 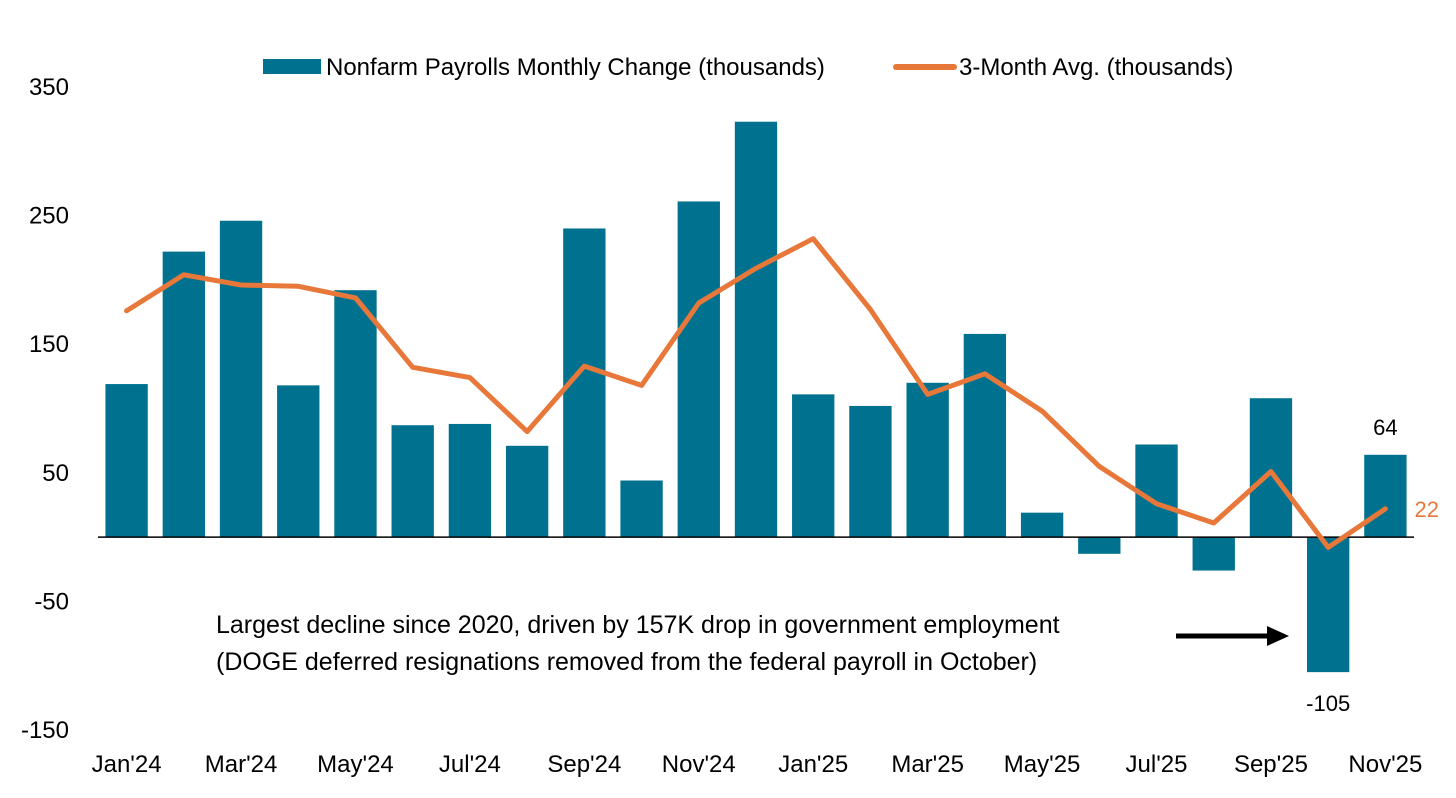 I want to click on bar-jan25, so click(x=813, y=466).